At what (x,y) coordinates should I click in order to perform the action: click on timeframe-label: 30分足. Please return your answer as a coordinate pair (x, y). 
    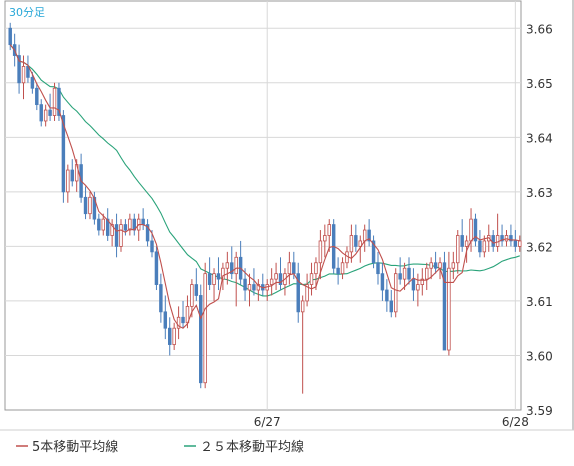
    Looking at the image, I should click on (27, 12).